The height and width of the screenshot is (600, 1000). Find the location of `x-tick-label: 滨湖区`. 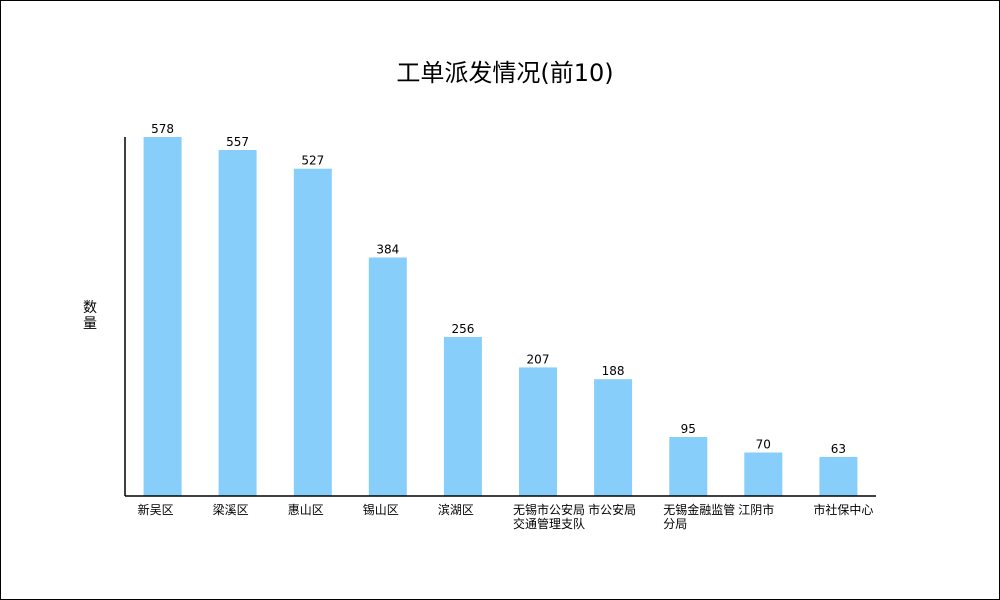

x-tick-label: 滨湖区 is located at coordinates (456, 509).